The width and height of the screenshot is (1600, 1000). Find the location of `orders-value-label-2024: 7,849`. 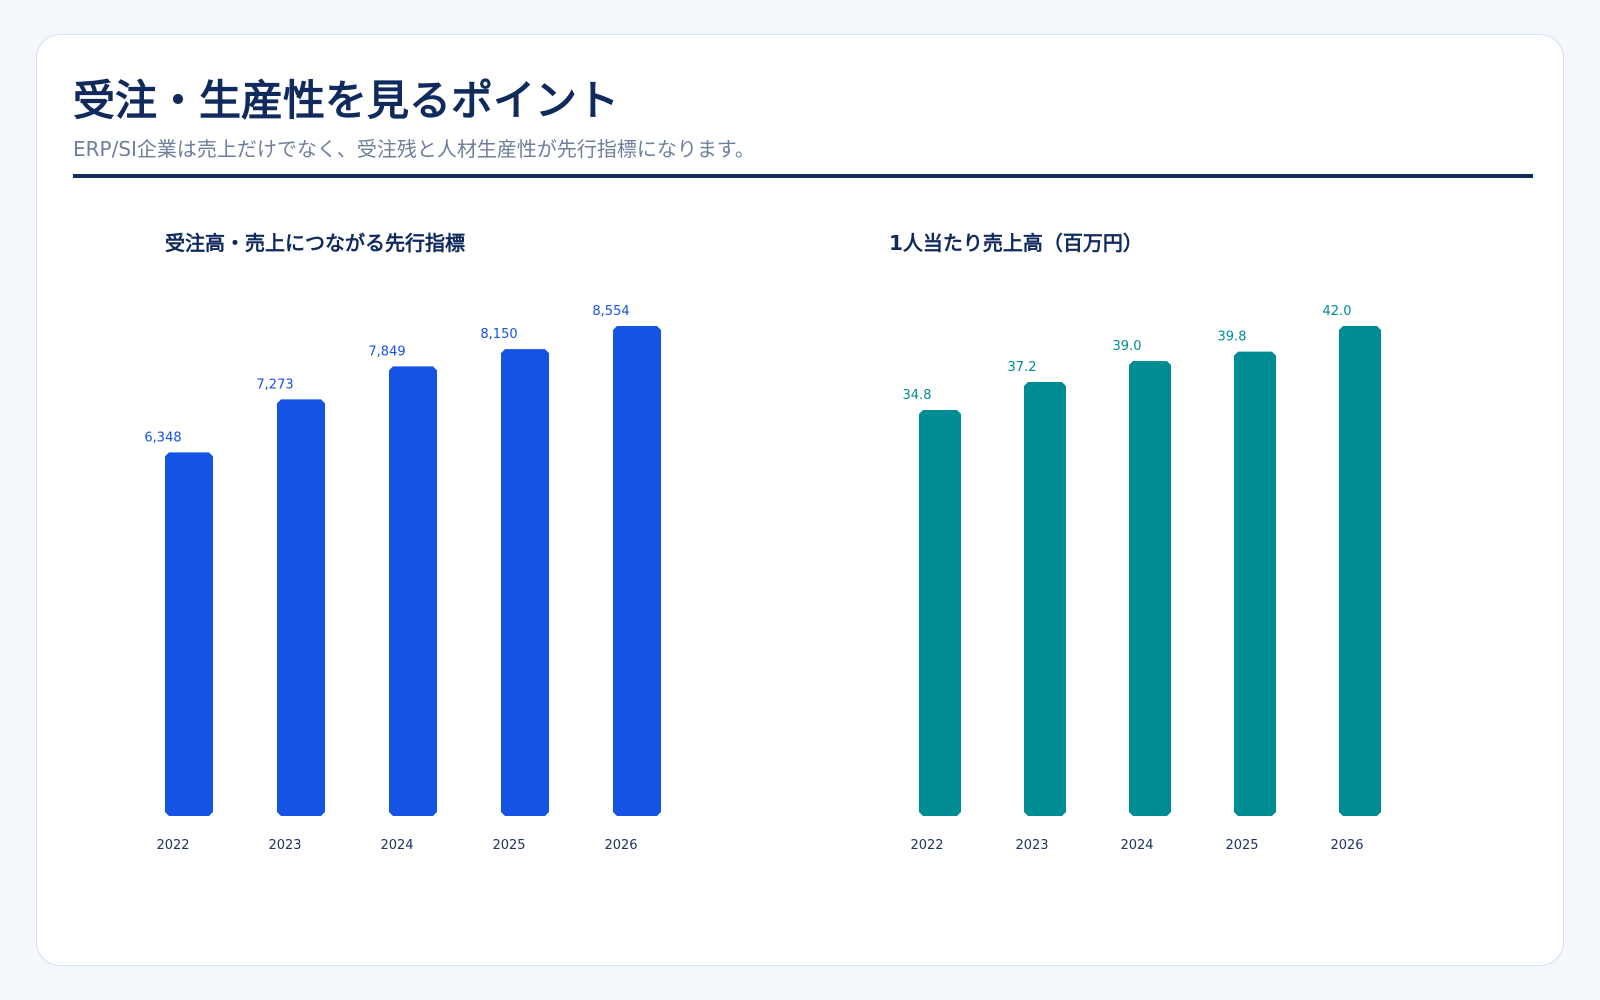

orders-value-label-2024: 7,849 is located at coordinates (386, 351).